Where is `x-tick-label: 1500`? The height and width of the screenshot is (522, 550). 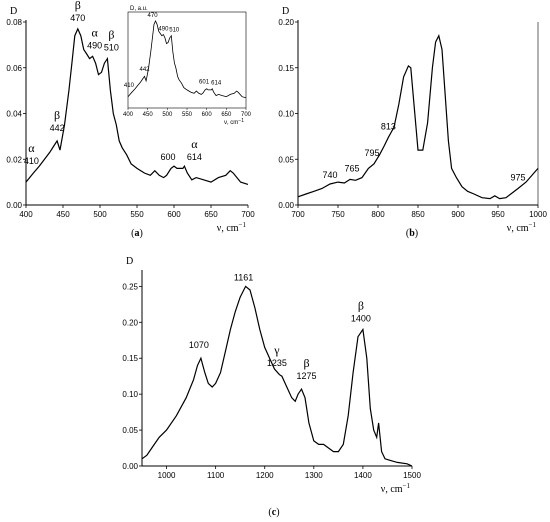 x-tick-label: 1500 is located at coordinates (412, 475).